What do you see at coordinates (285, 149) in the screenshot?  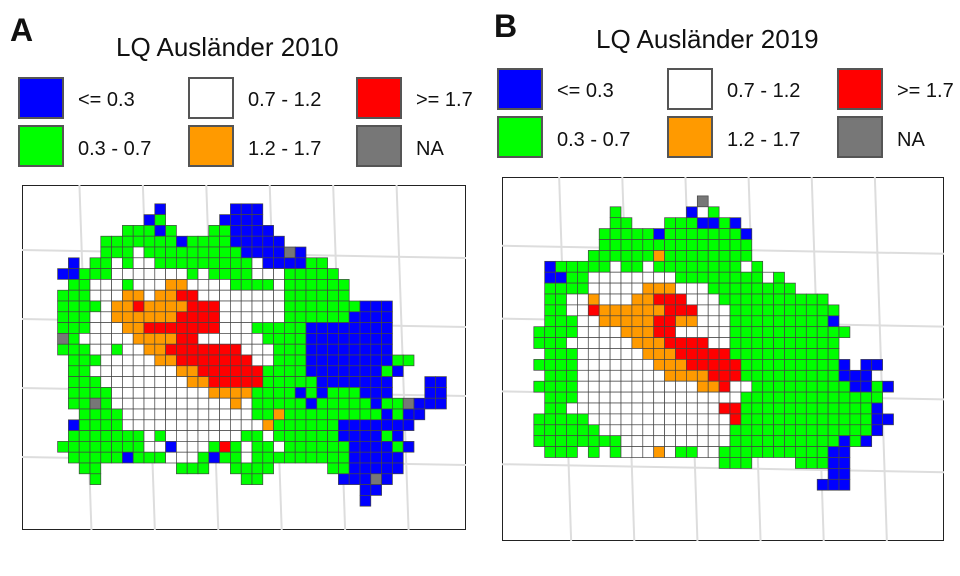 I see `legend-label: 1.2 - 1.7` at bounding box center [285, 149].